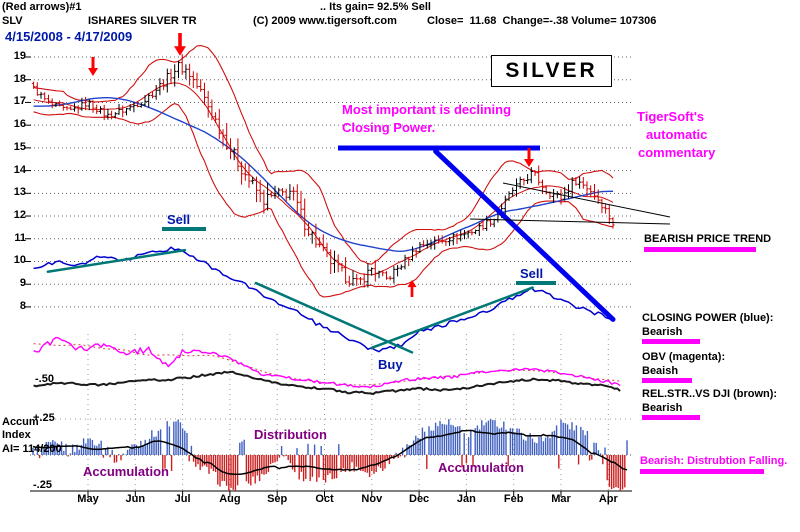 This screenshot has height=532, width=800. What do you see at coordinates (142, 21) in the screenshot?
I see `security-name: ISHARES SILVER TR` at bounding box center [142, 21].